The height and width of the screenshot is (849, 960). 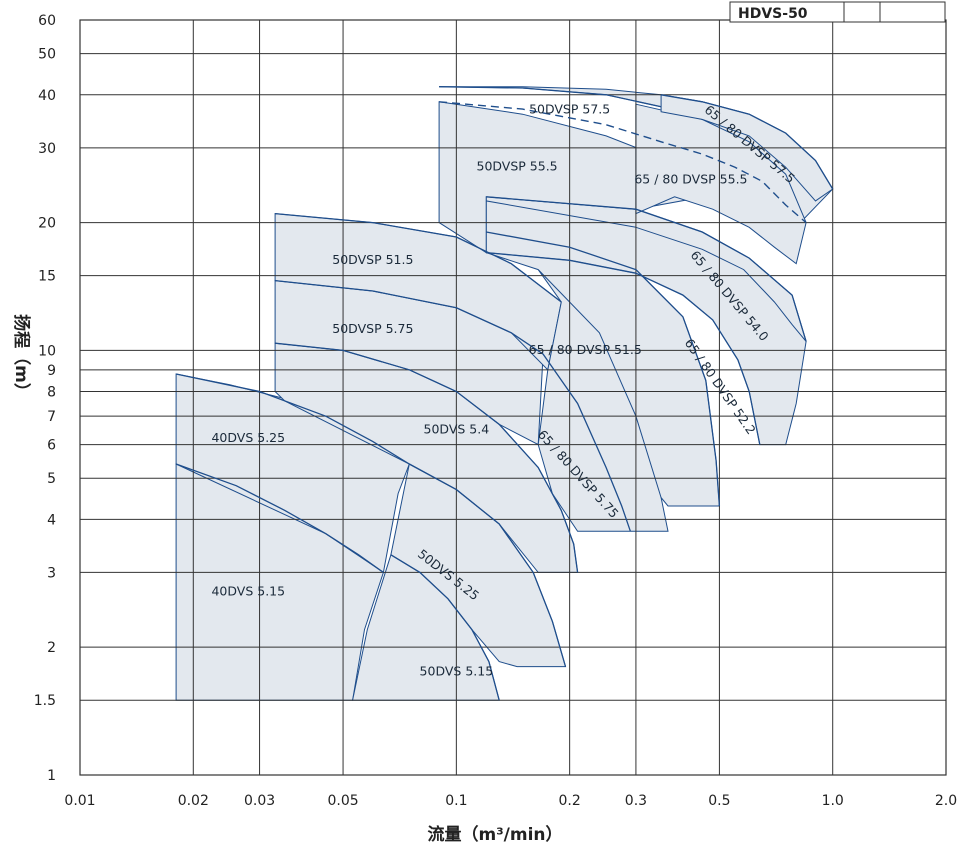 I want to click on x-tick-label: 0.3, so click(x=636, y=801).